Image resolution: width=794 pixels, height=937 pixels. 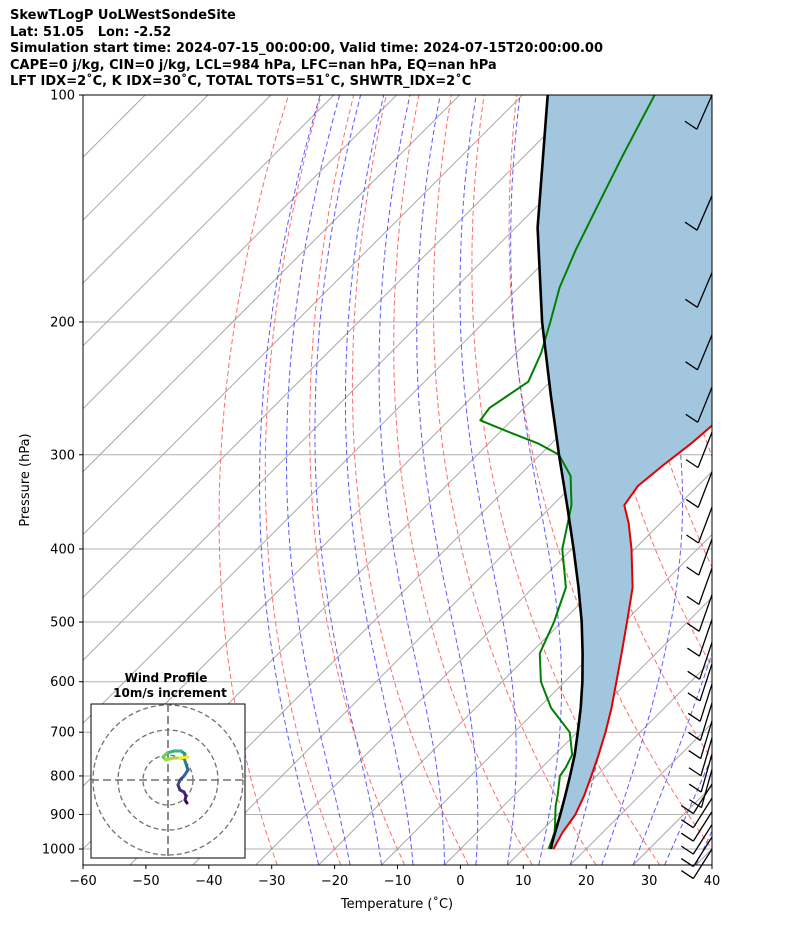 I want to click on y-tick-label: 500, so click(x=62, y=623).